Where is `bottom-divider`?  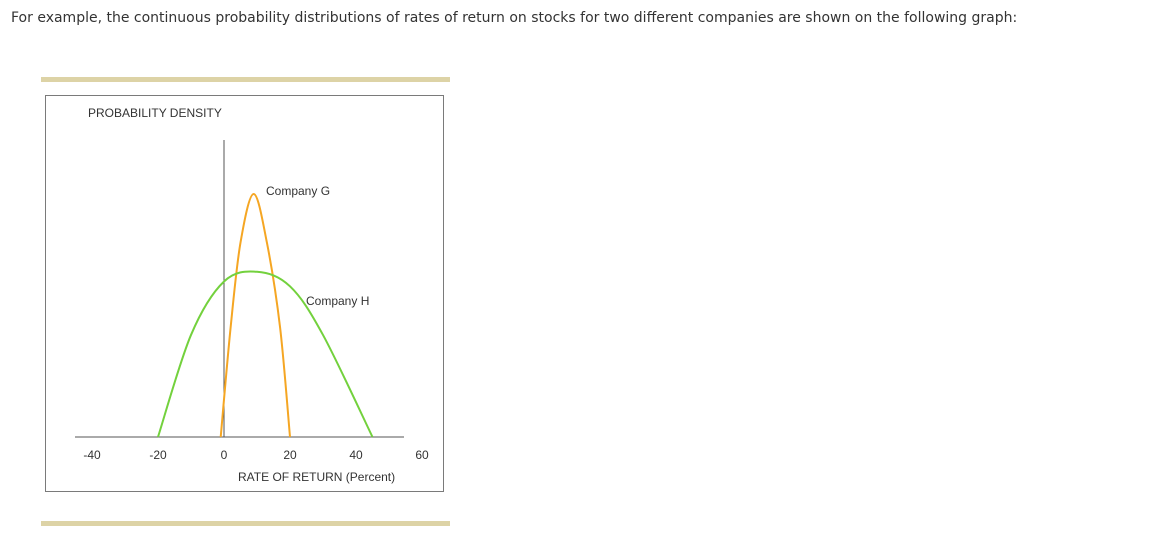
bottom-divider is located at coordinates (245, 523).